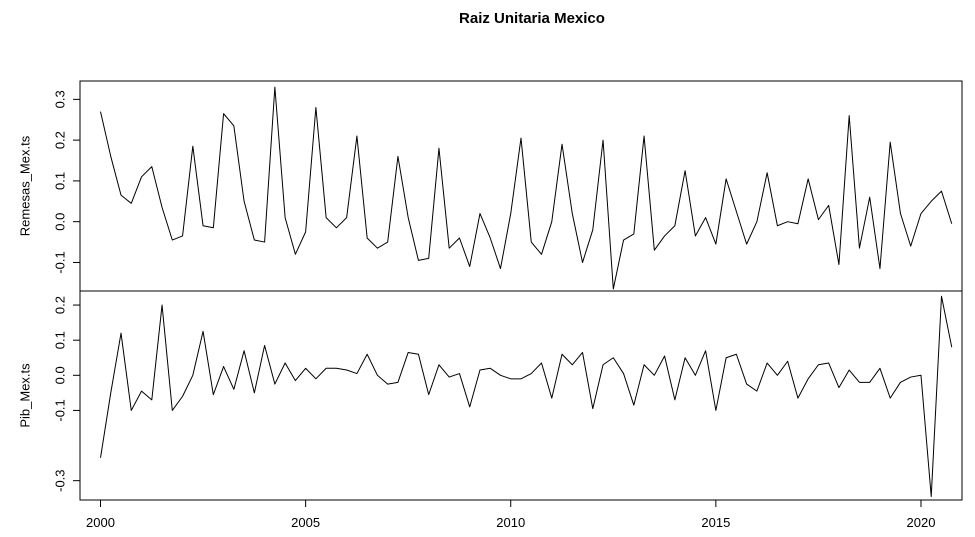  I want to click on x-axis: 2000 2005 2010 2015 2020, so click(511, 514).